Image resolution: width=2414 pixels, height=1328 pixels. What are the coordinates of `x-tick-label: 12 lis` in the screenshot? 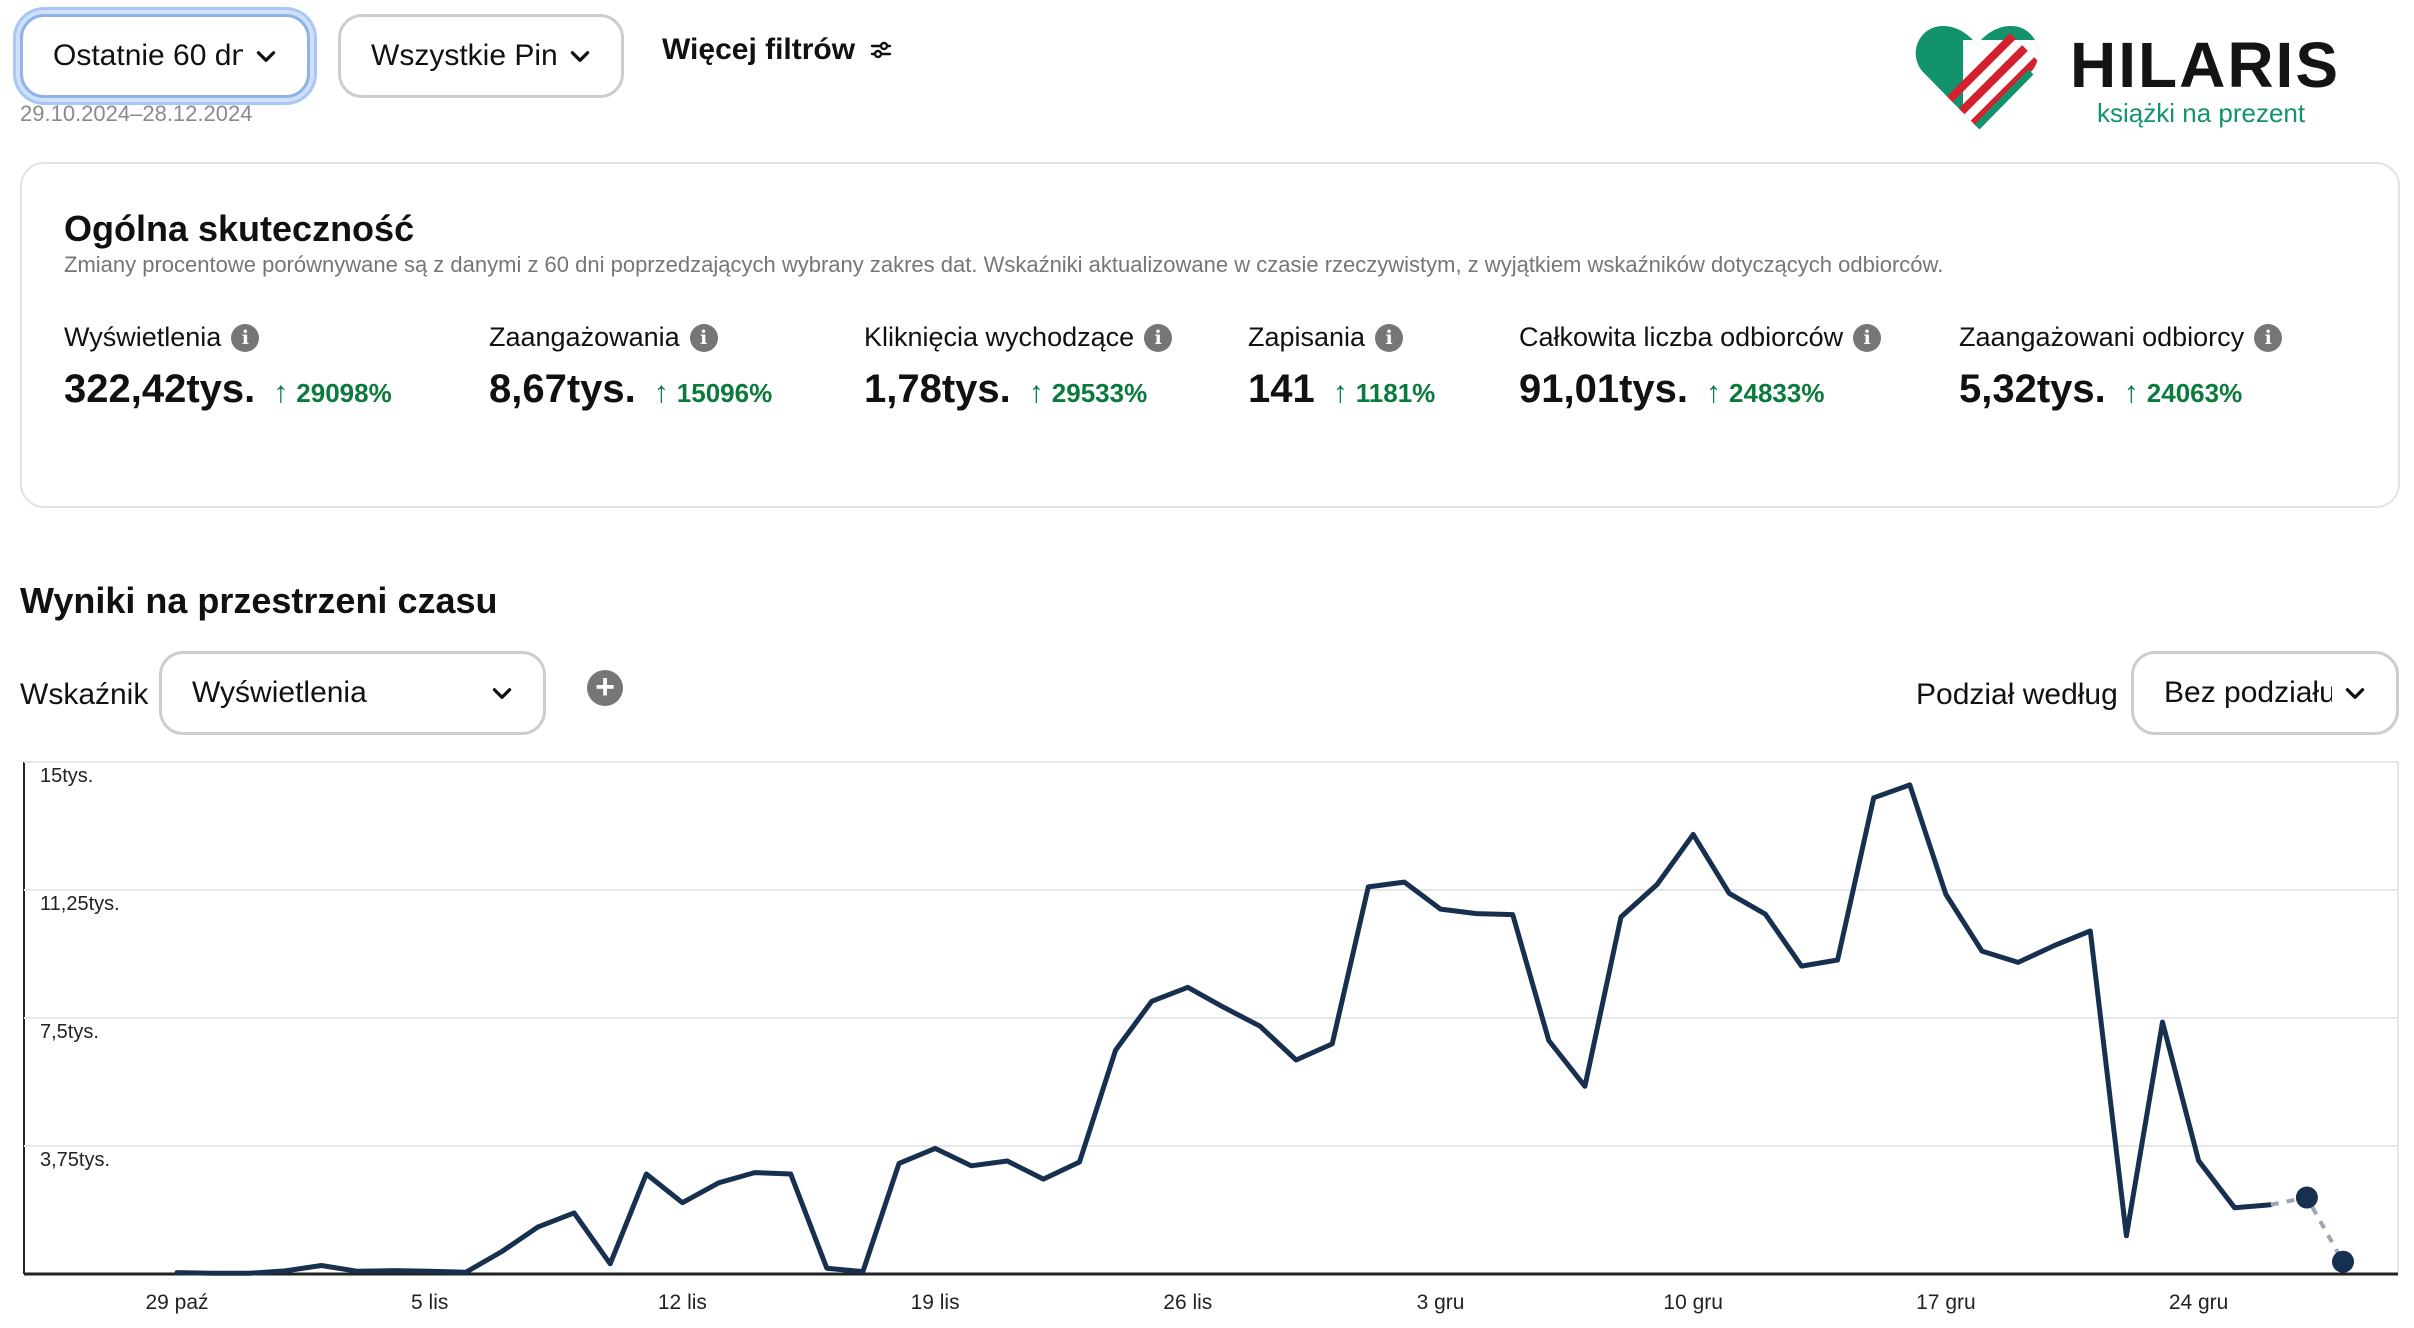 It's located at (682, 1302).